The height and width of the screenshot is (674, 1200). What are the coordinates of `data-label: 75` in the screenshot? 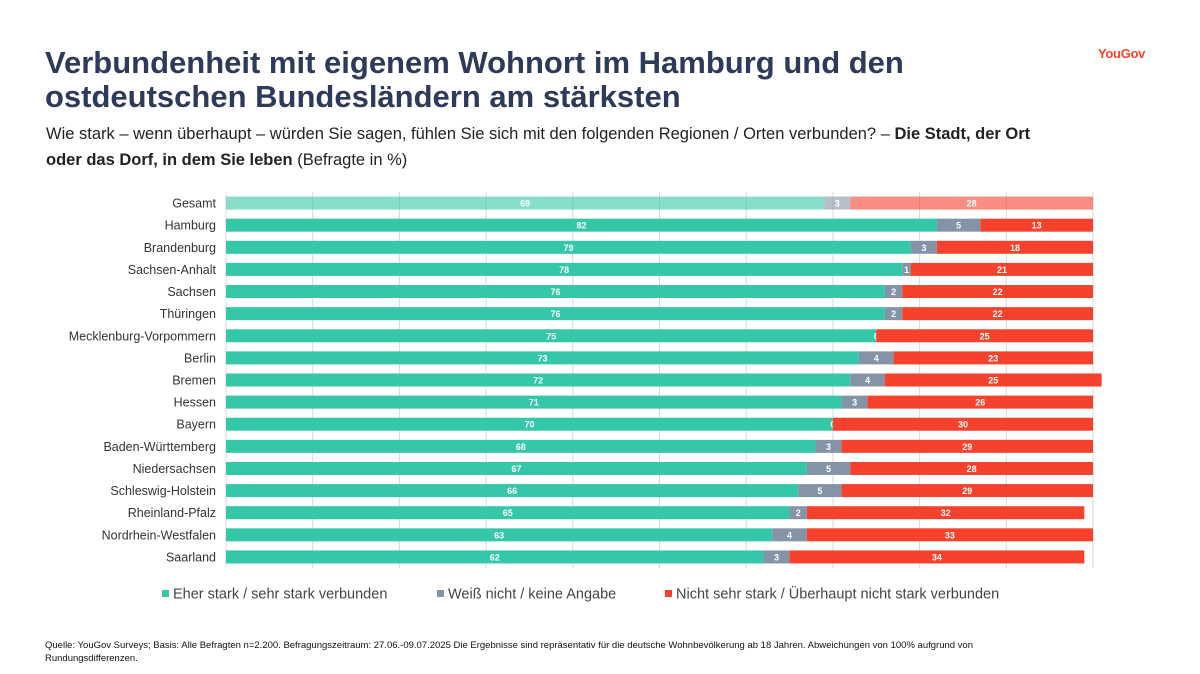 It's located at (551, 336).